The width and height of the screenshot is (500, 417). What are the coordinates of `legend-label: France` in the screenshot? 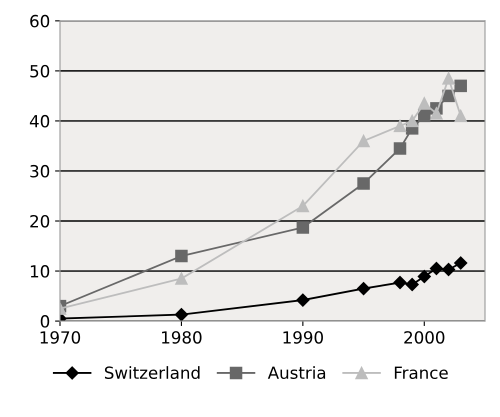 It's located at (421, 373).